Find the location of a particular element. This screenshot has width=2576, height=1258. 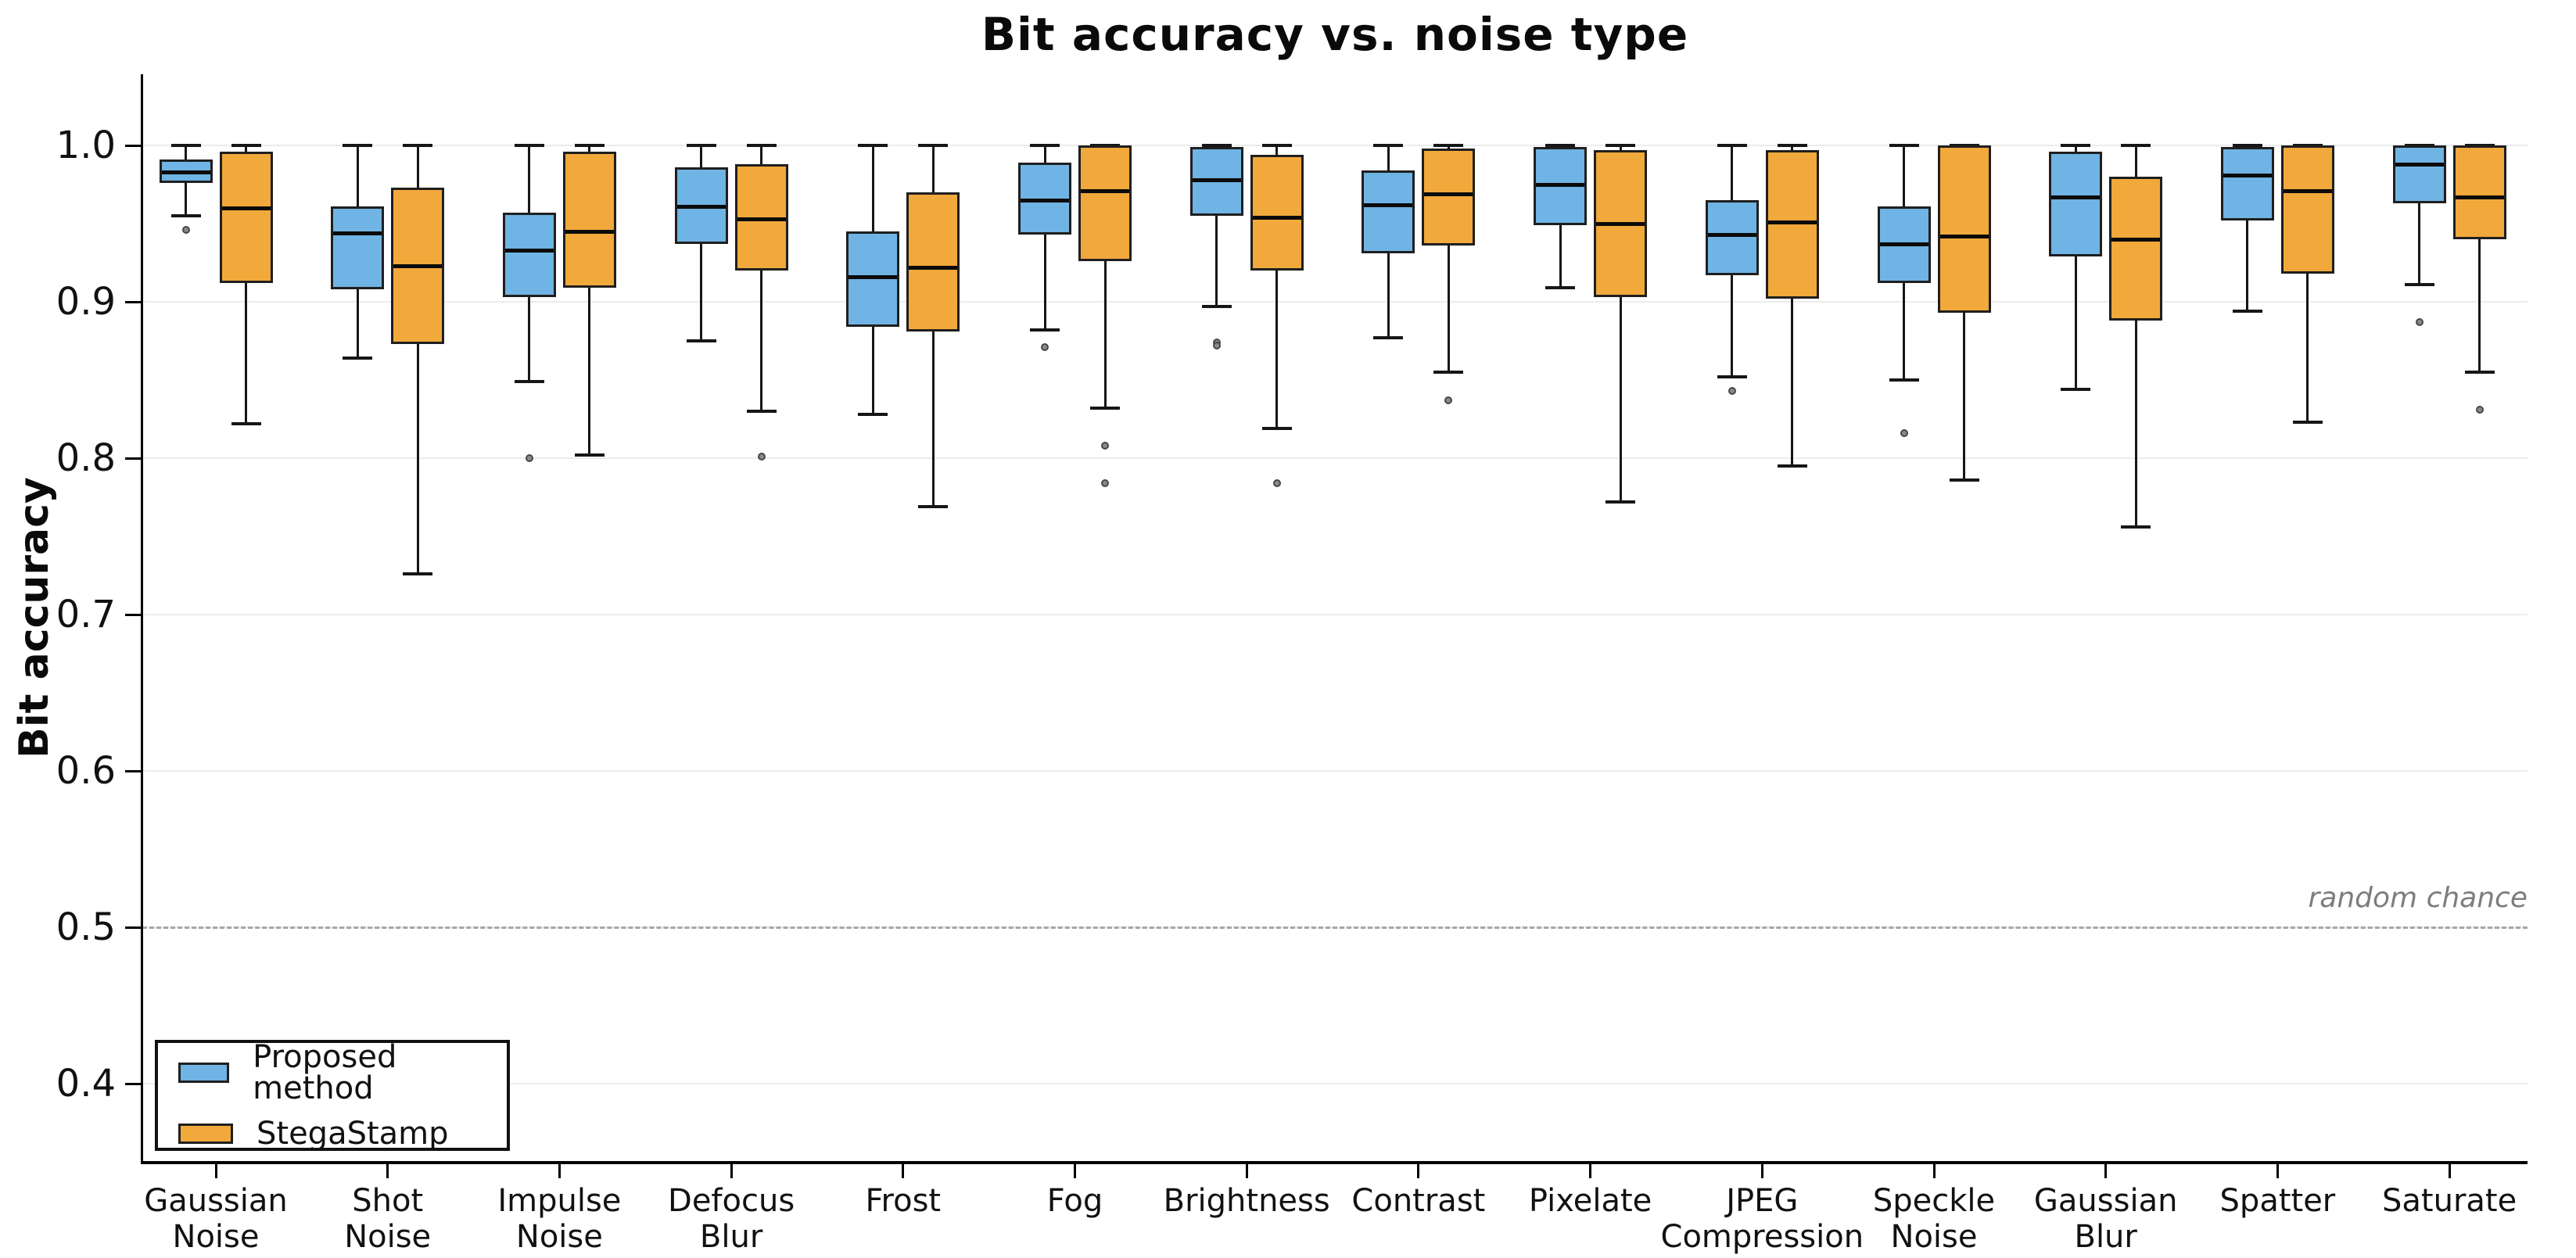

y-tick-label: 0.7 is located at coordinates (86, 614).